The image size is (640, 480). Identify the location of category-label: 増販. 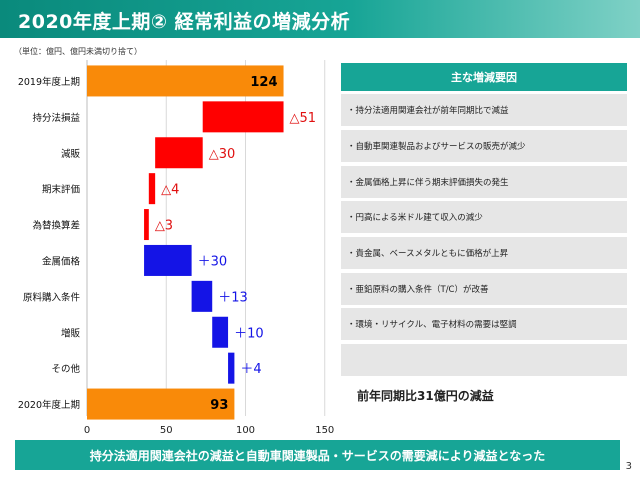
(71, 333).